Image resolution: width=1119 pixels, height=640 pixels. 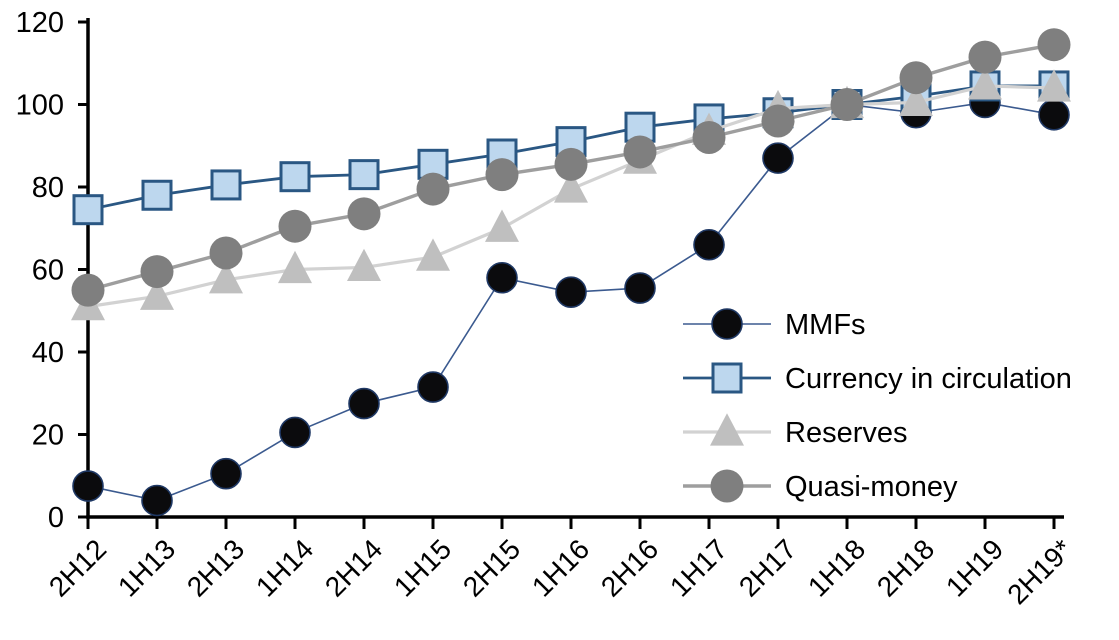 I want to click on legend-item-mmfs: MMFs, so click(x=774, y=324).